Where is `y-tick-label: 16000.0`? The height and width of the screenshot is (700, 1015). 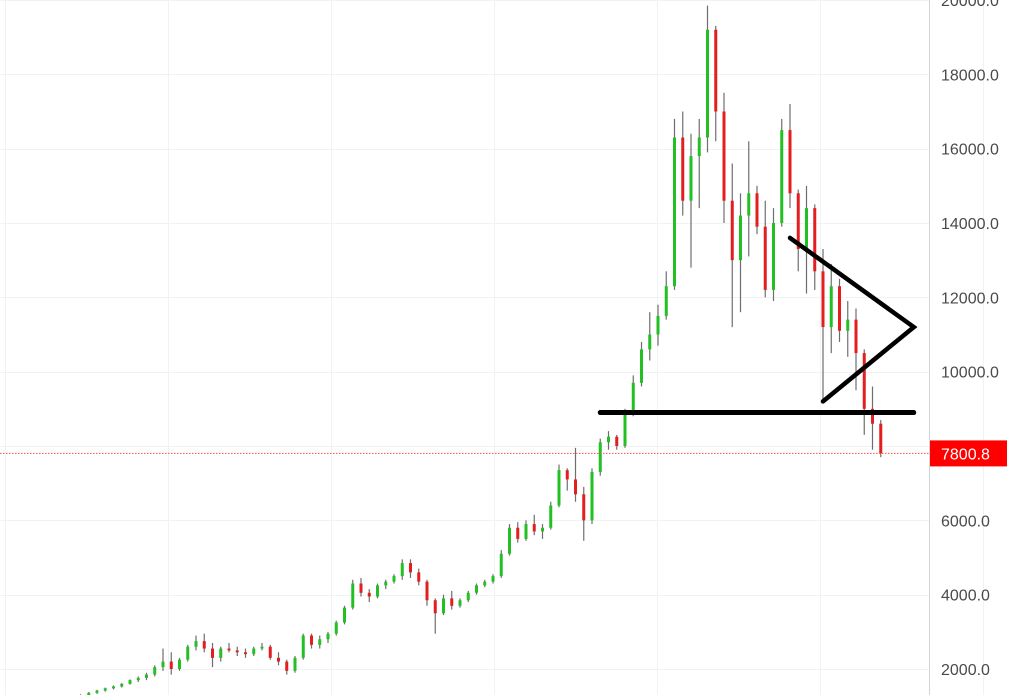
y-tick-label: 16000.0 is located at coordinates (970, 150).